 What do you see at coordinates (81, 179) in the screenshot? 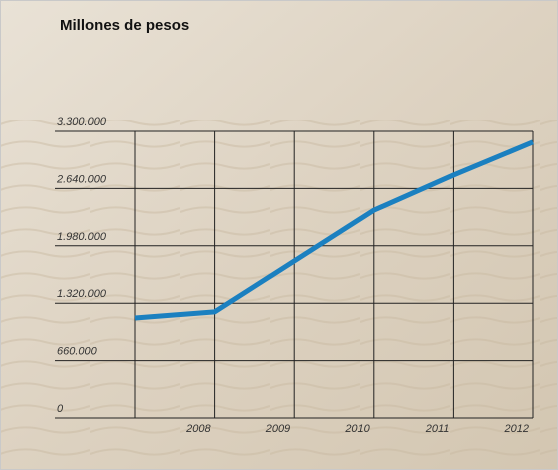
I see `y-tick-label: 2.640.000` at bounding box center [81, 179].